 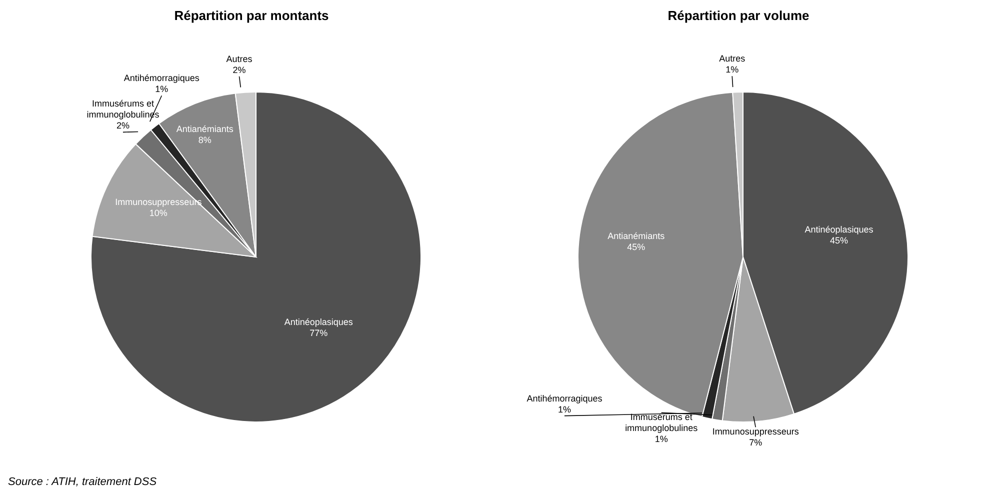 I want to click on data-label: 8%, so click(x=205, y=140).